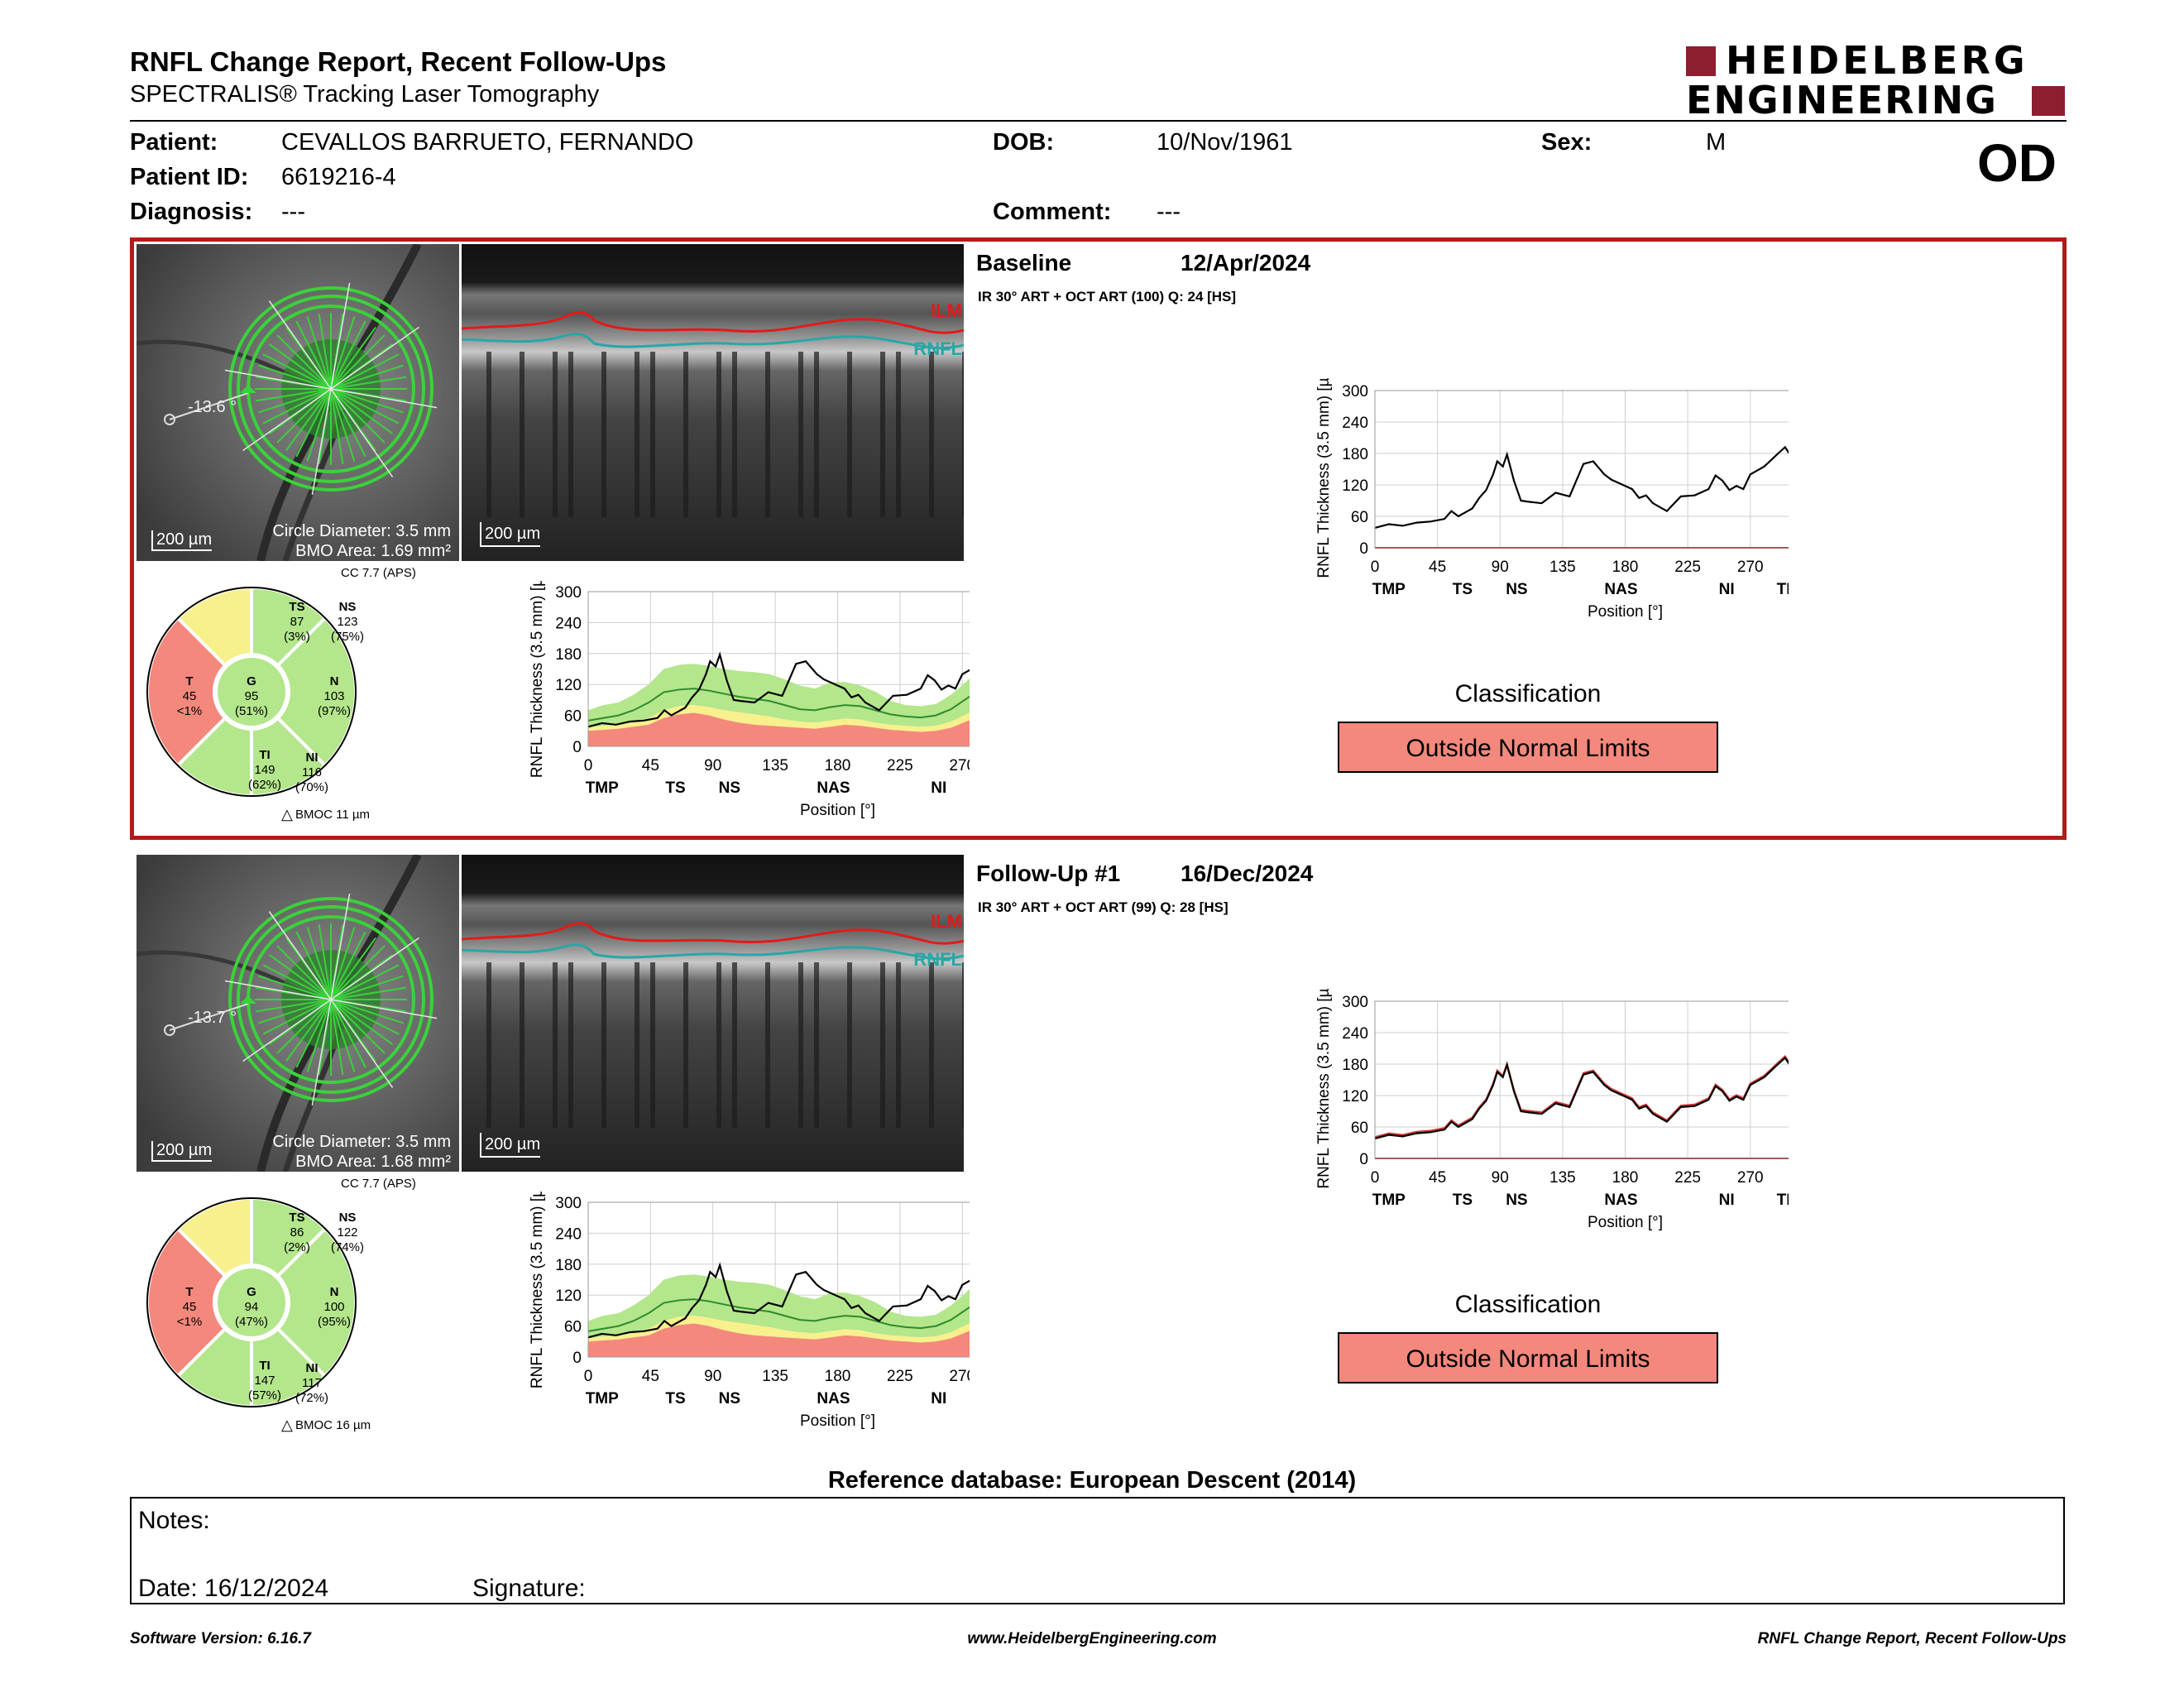  Describe the element at coordinates (212, 407) in the screenshot. I see `fovea-angle: -13.6 °` at that location.